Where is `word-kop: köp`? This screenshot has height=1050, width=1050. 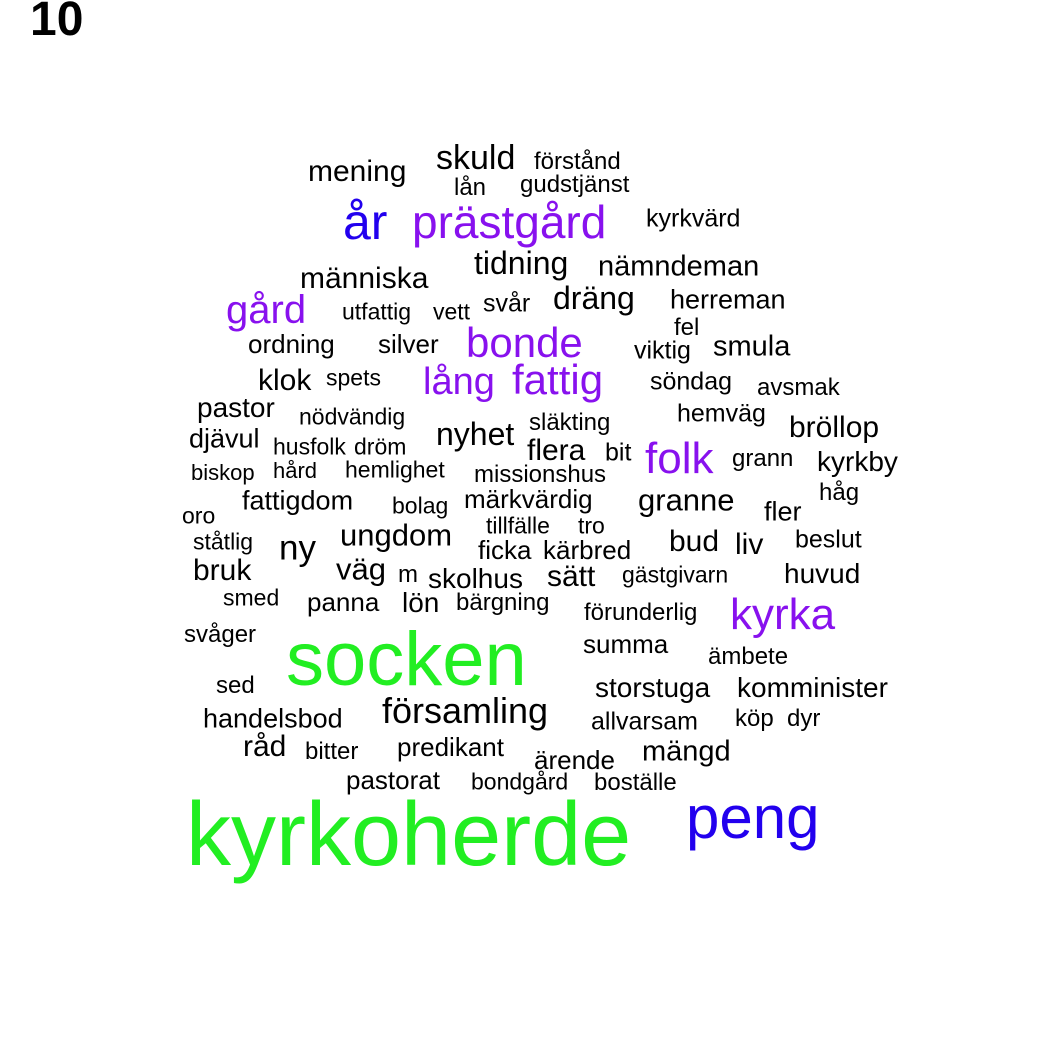
word-kop: köp is located at coordinates (754, 718).